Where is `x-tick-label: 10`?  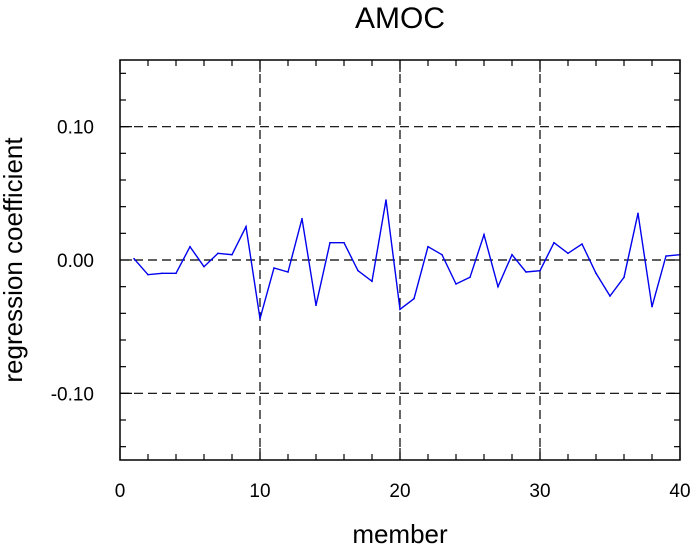 x-tick-label: 10 is located at coordinates (259, 491).